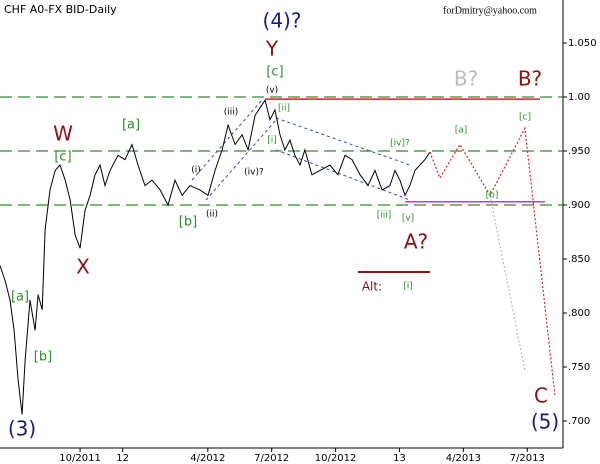 This screenshot has height=464, width=600. Describe the element at coordinates (541, 396) in the screenshot. I see `wave-label: C` at that location.